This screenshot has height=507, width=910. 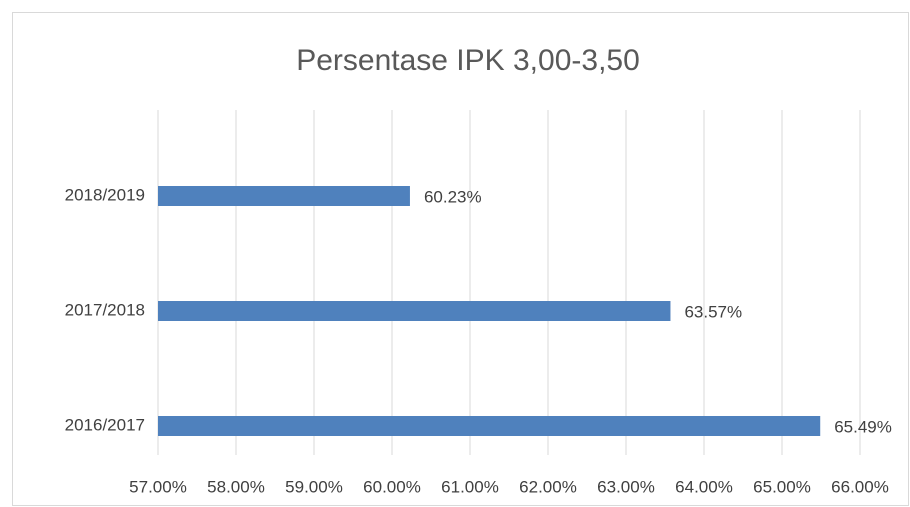 What do you see at coordinates (314, 486) in the screenshot?
I see `x-tick-label: 59.00%` at bounding box center [314, 486].